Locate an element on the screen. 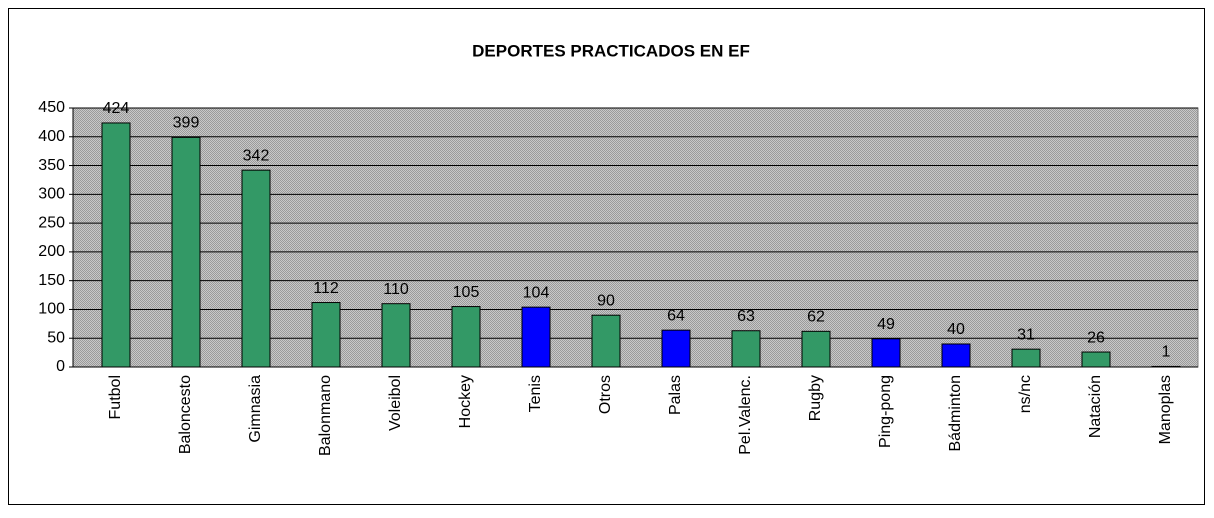 Image resolution: width=1214 pixels, height=518 pixels. x-tick-label: Balonmano is located at coordinates (325, 415).